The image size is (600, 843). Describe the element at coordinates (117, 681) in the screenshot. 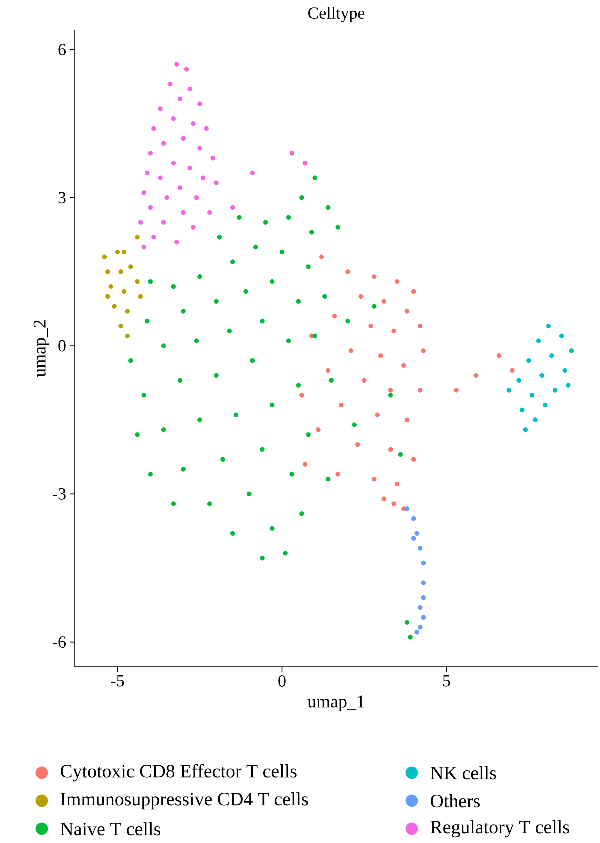

I see `x-tick-label: -5` at that location.